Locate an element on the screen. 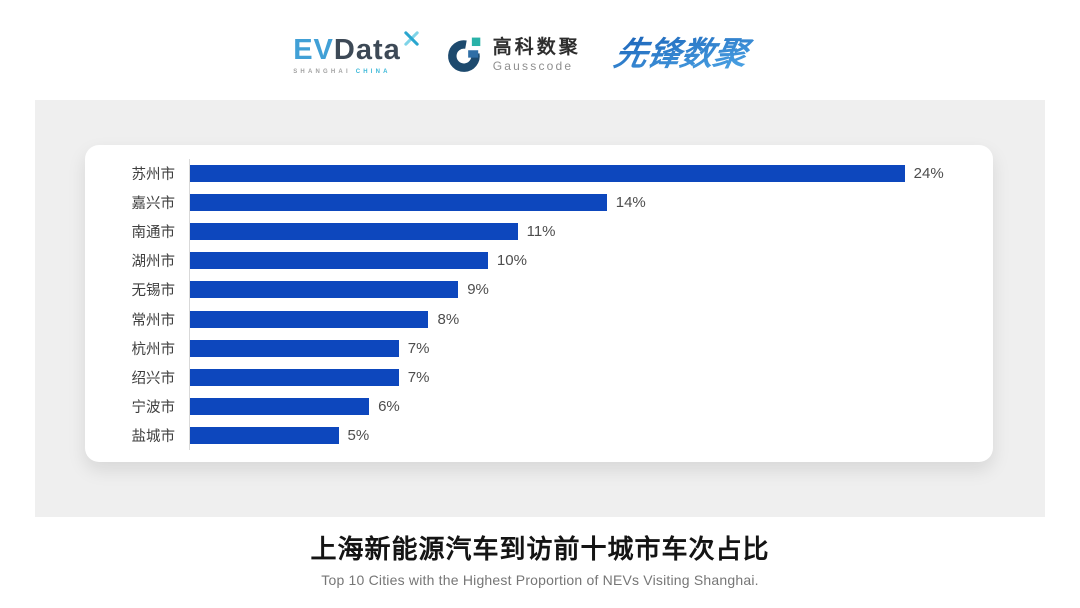 This screenshot has height=608, width=1080. chart-row: 苏州市 24% is located at coordinates (539, 174).